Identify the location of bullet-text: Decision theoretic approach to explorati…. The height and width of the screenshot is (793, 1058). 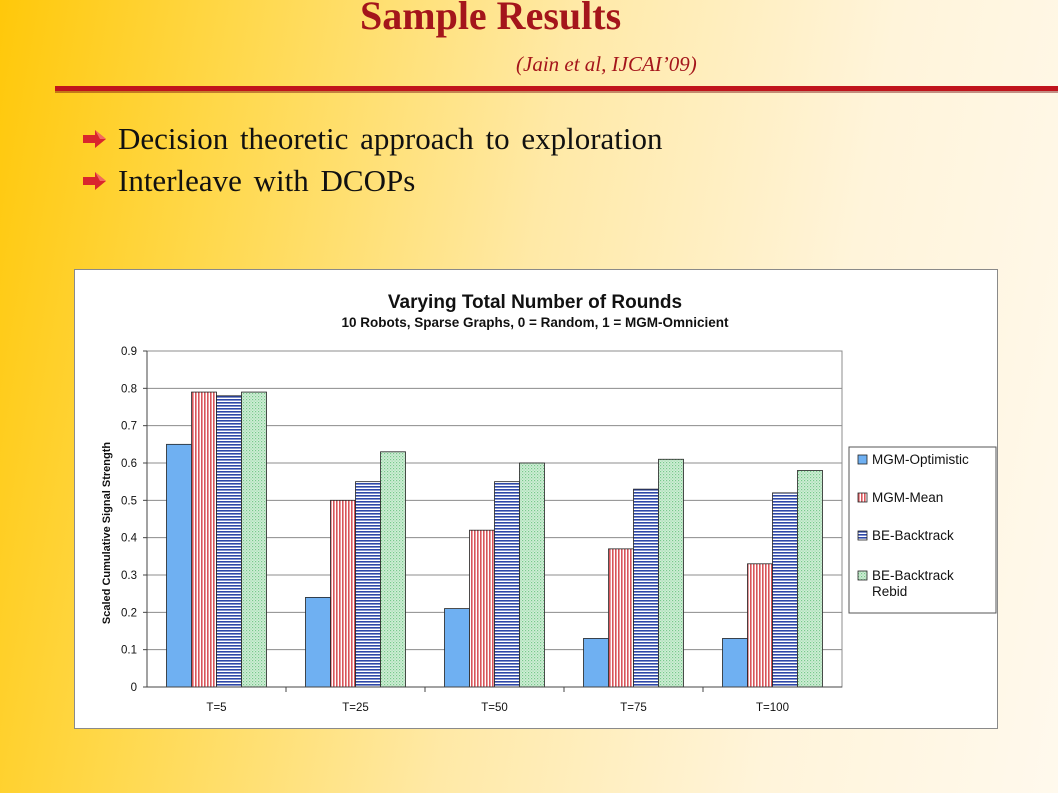
(390, 138).